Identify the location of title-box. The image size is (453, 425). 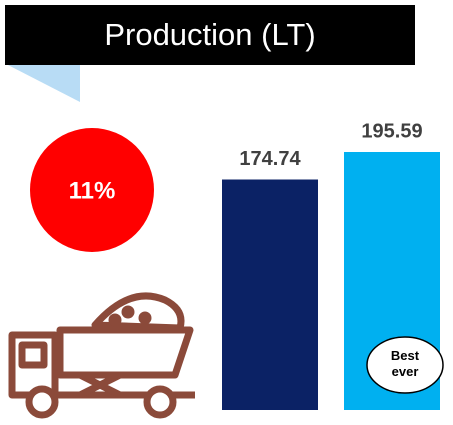
(210, 35).